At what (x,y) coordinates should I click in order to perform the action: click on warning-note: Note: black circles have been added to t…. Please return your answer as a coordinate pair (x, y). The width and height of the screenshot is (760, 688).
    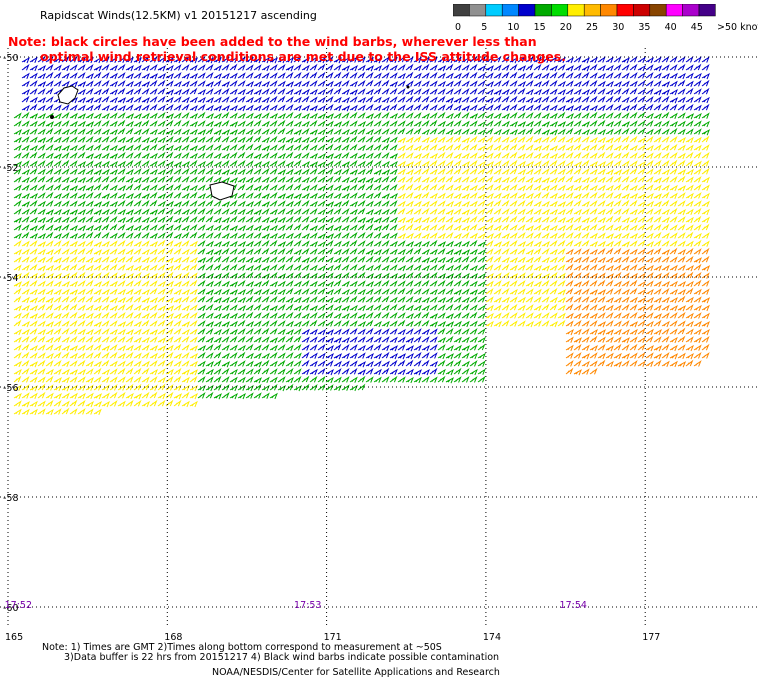
    Looking at the image, I should click on (287, 49).